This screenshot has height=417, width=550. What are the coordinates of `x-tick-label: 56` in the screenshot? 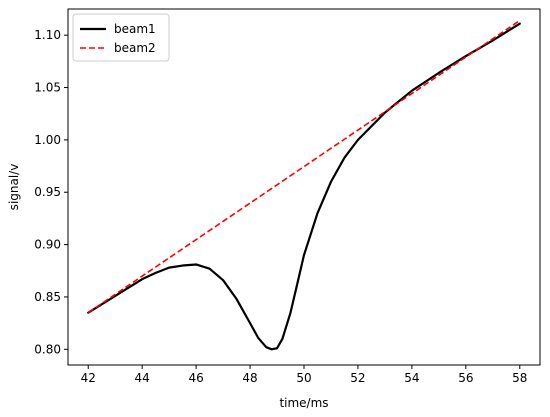 It's located at (465, 378).